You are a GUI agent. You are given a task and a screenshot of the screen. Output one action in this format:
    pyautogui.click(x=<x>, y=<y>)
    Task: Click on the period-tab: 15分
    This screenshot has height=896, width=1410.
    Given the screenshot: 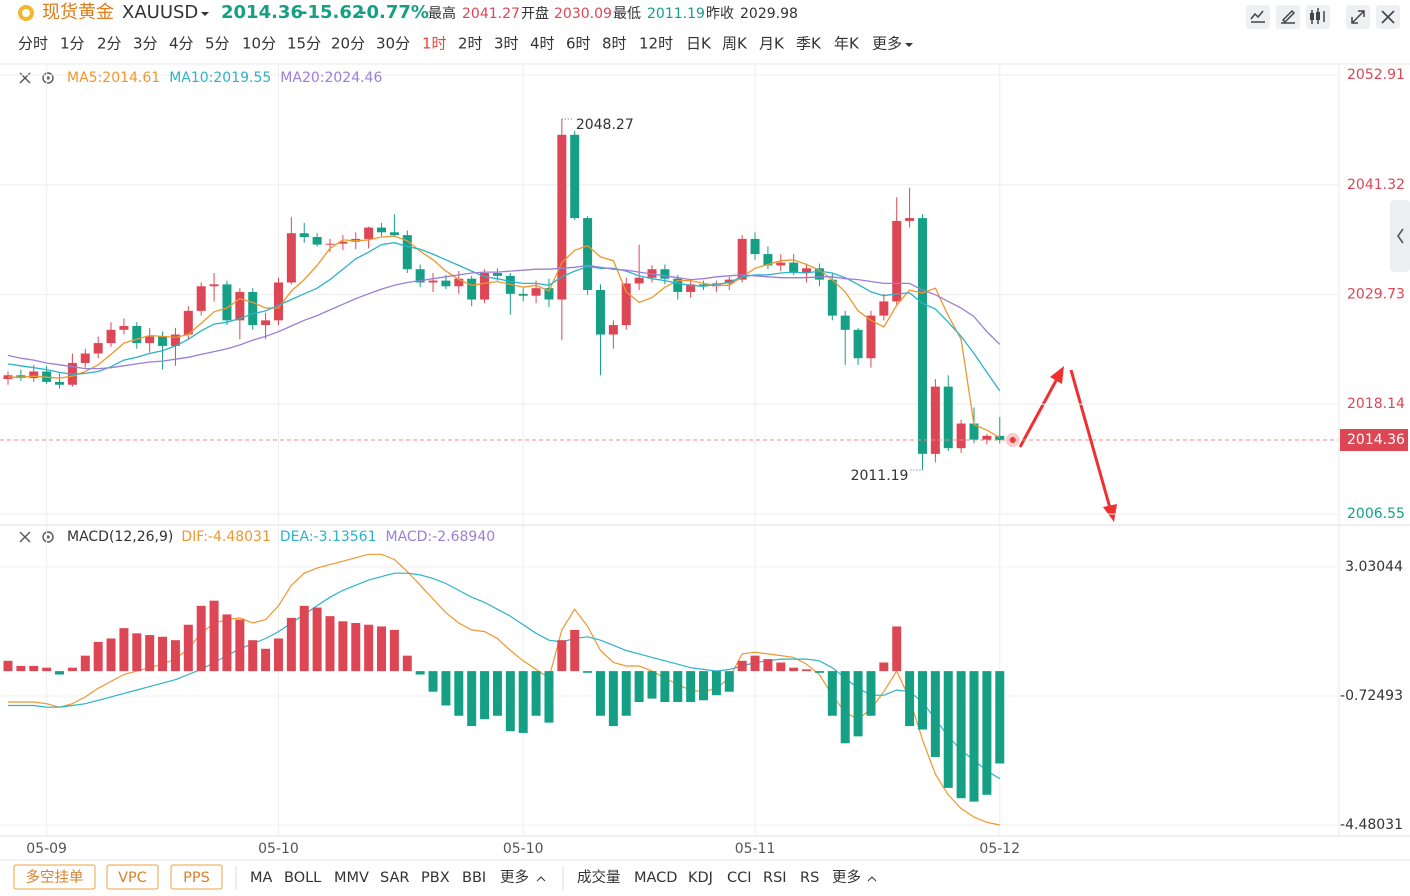 What is the action you would take?
    pyautogui.click(x=304, y=44)
    